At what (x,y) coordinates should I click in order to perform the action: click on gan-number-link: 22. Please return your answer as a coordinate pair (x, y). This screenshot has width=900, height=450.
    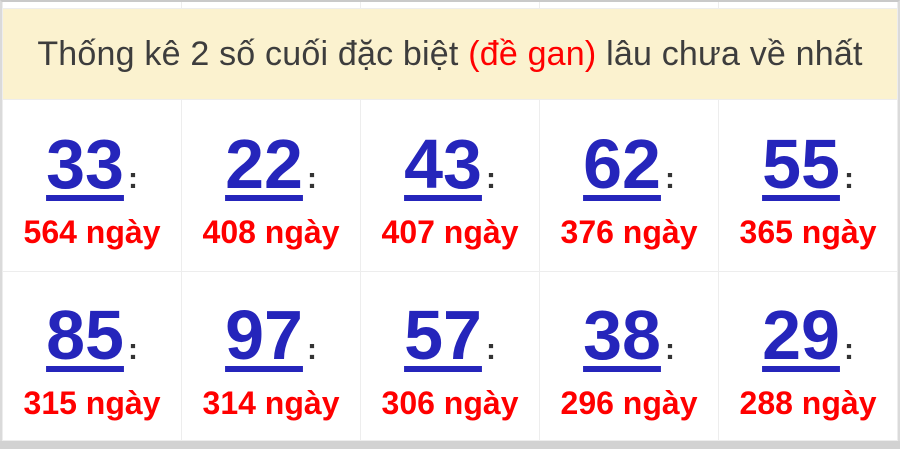
    Looking at the image, I should click on (264, 164).